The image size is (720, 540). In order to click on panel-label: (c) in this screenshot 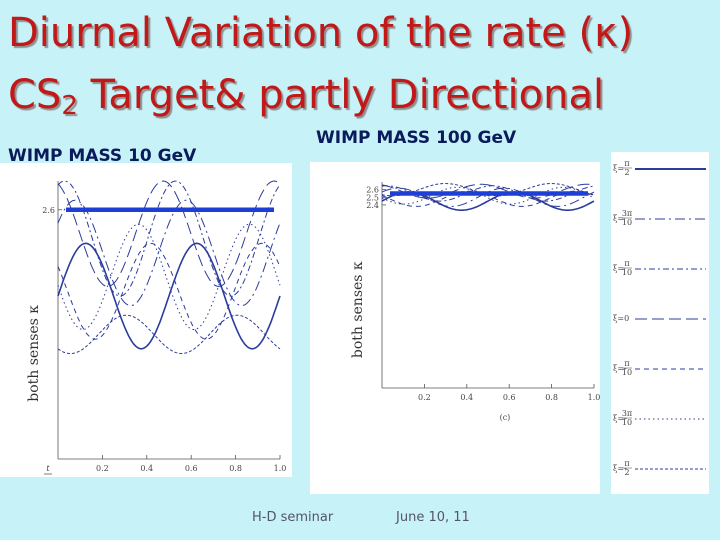, I will do `click(505, 417)`.